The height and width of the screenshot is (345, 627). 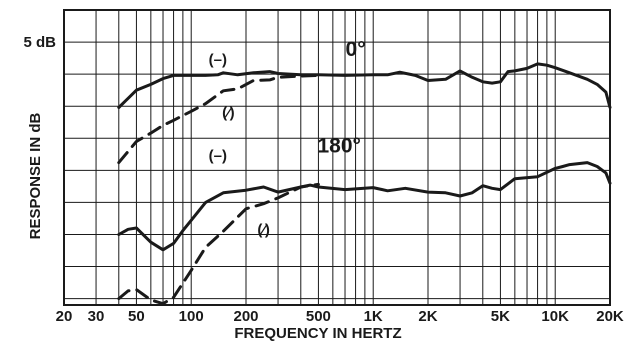 I want to click on x-tick-label: 50, so click(x=136, y=316).